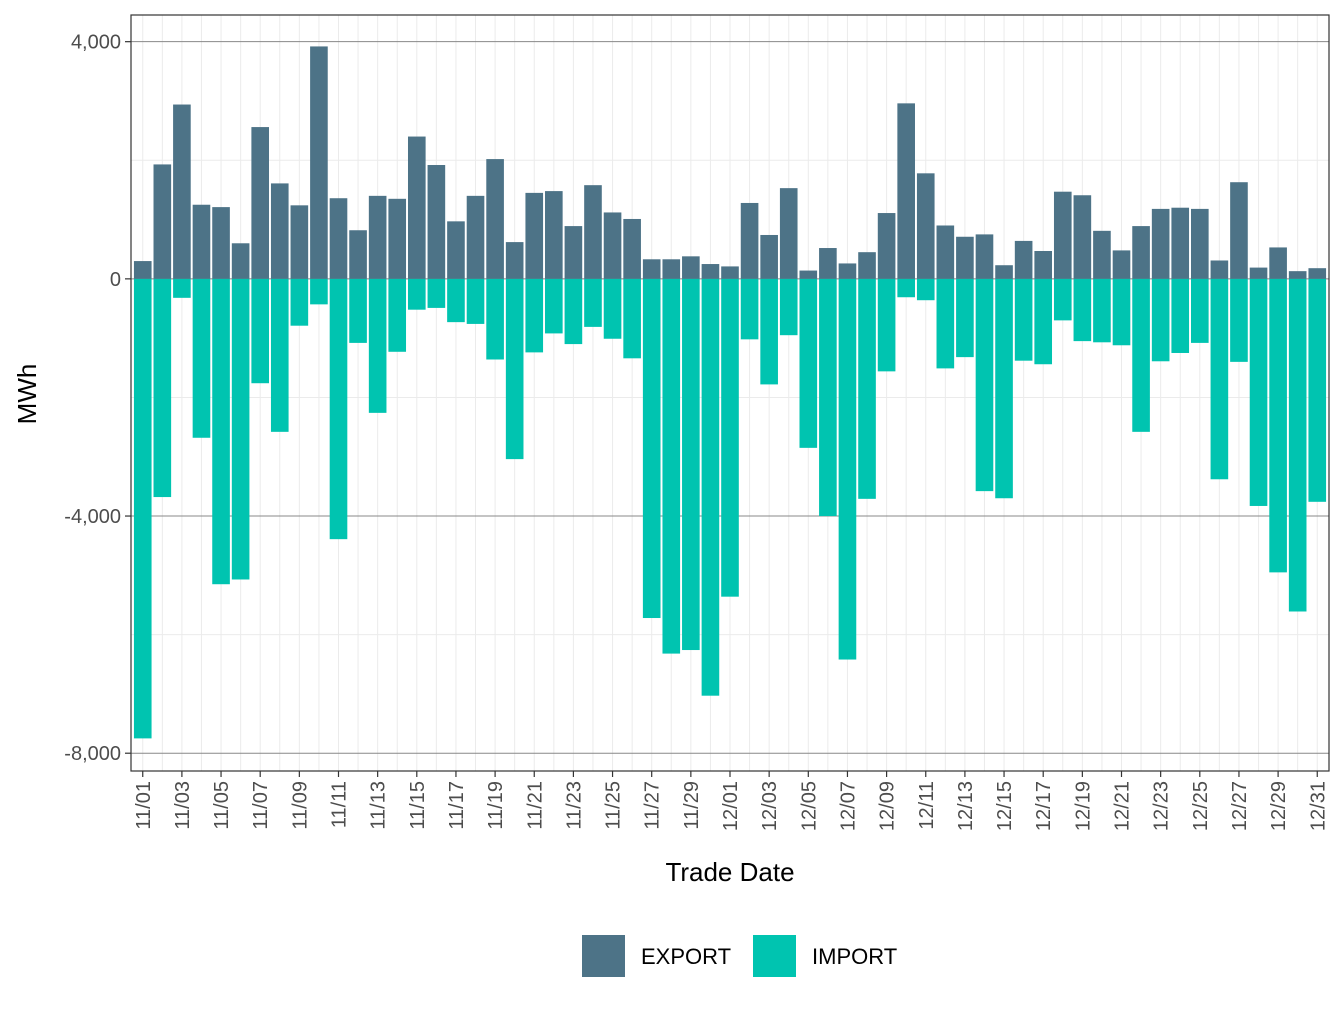 The height and width of the screenshot is (1013, 1344). What do you see at coordinates (729, 872) in the screenshot?
I see `x-axis-title: Trade Date` at bounding box center [729, 872].